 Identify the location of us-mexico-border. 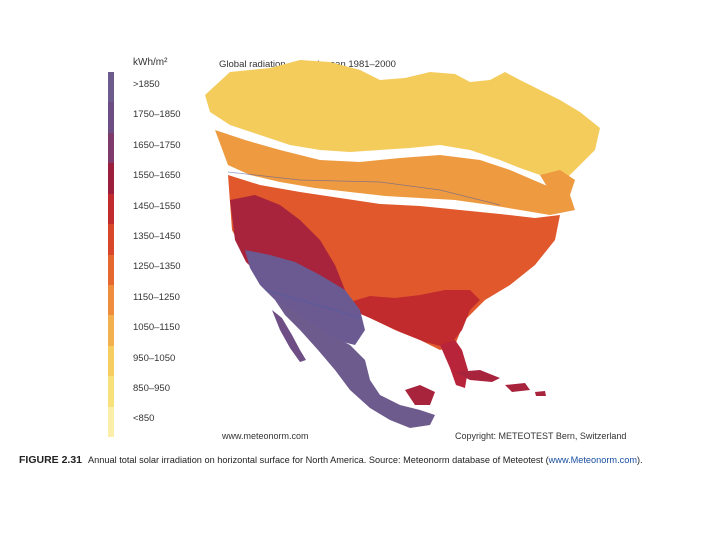
(312, 304).